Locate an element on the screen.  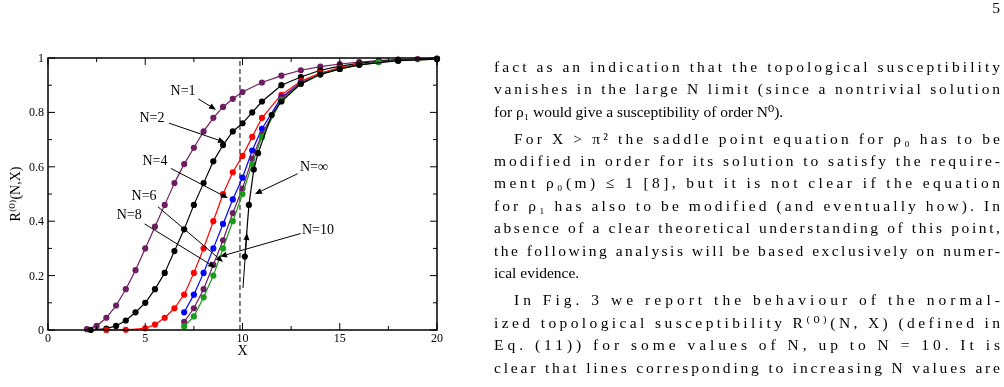
text: the following analysis will be based exclusively on numer- is located at coordinates (747, 250).